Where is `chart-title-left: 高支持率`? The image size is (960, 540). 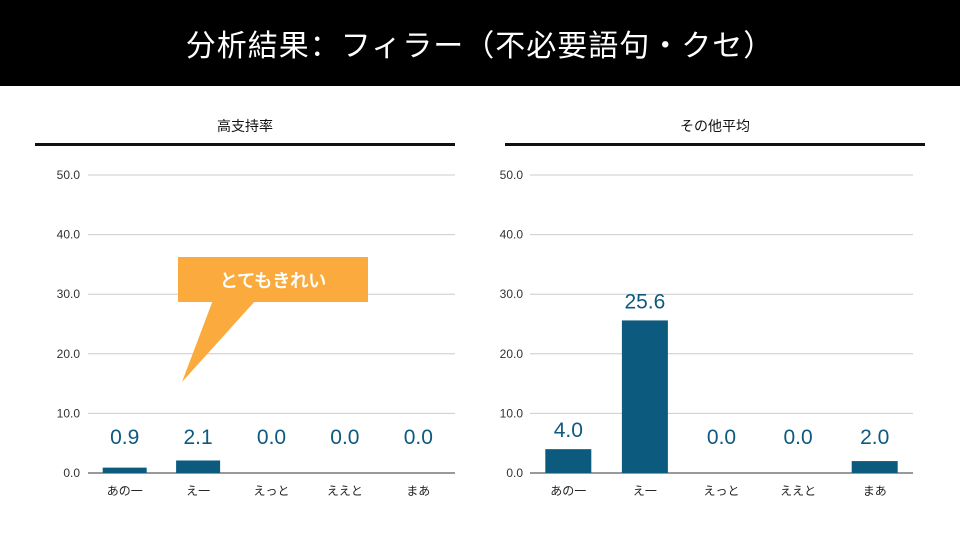 chart-title-left: 高支持率 is located at coordinates (245, 127).